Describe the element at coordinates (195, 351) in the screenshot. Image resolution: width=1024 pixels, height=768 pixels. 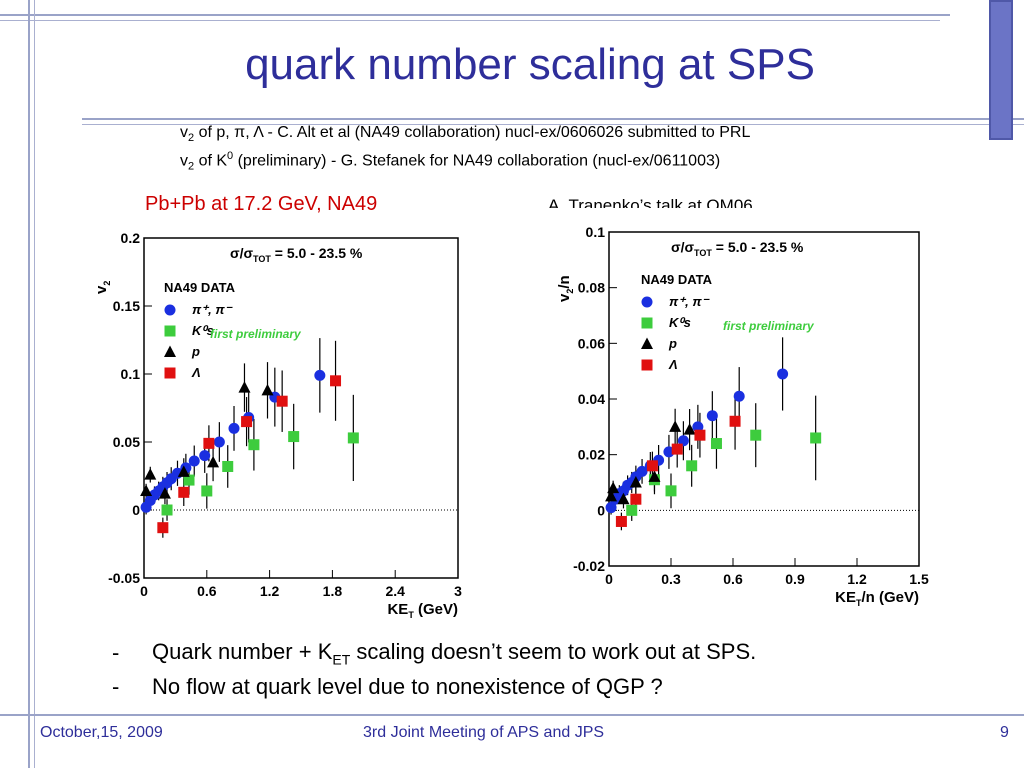
I see `legend-label: p` at that location.